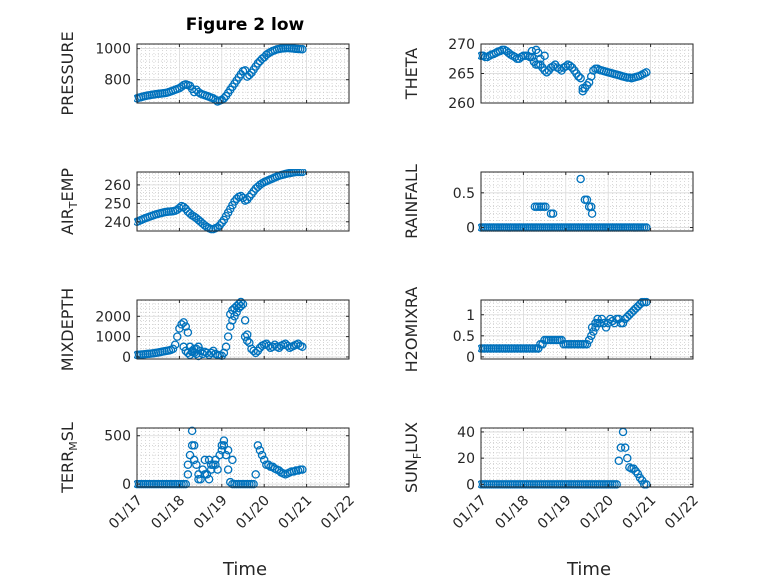 The height and width of the screenshot is (583, 778). I want to click on y-axis-label: THETA, so click(411, 74).